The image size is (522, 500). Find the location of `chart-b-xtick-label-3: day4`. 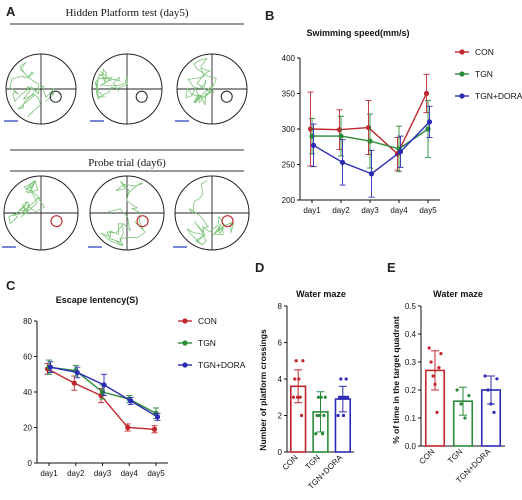

chart-b-xtick-label-3: day4 is located at coordinates (399, 210).